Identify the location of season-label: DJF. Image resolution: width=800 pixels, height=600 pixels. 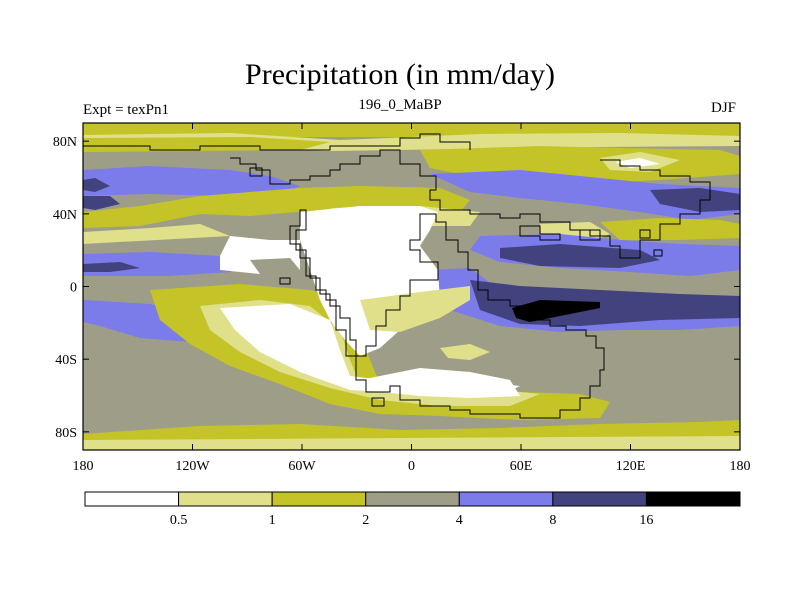
(724, 108).